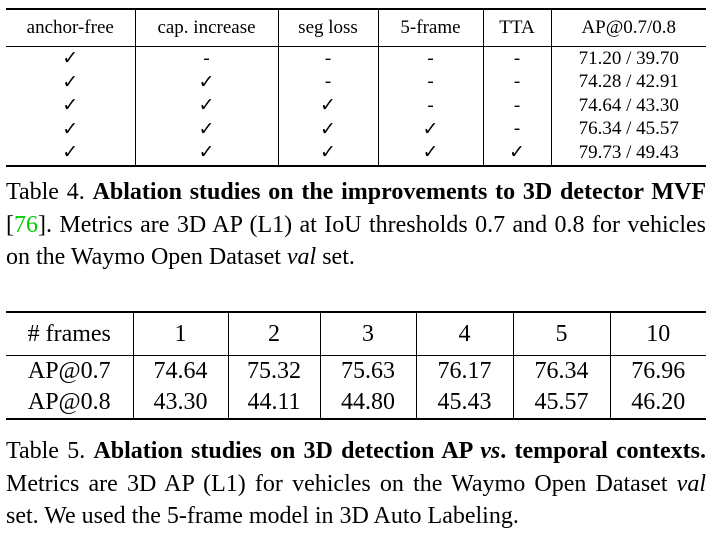  Describe the element at coordinates (628, 152) in the screenshot. I see `table-cell: 79.73 / 49.43` at that location.